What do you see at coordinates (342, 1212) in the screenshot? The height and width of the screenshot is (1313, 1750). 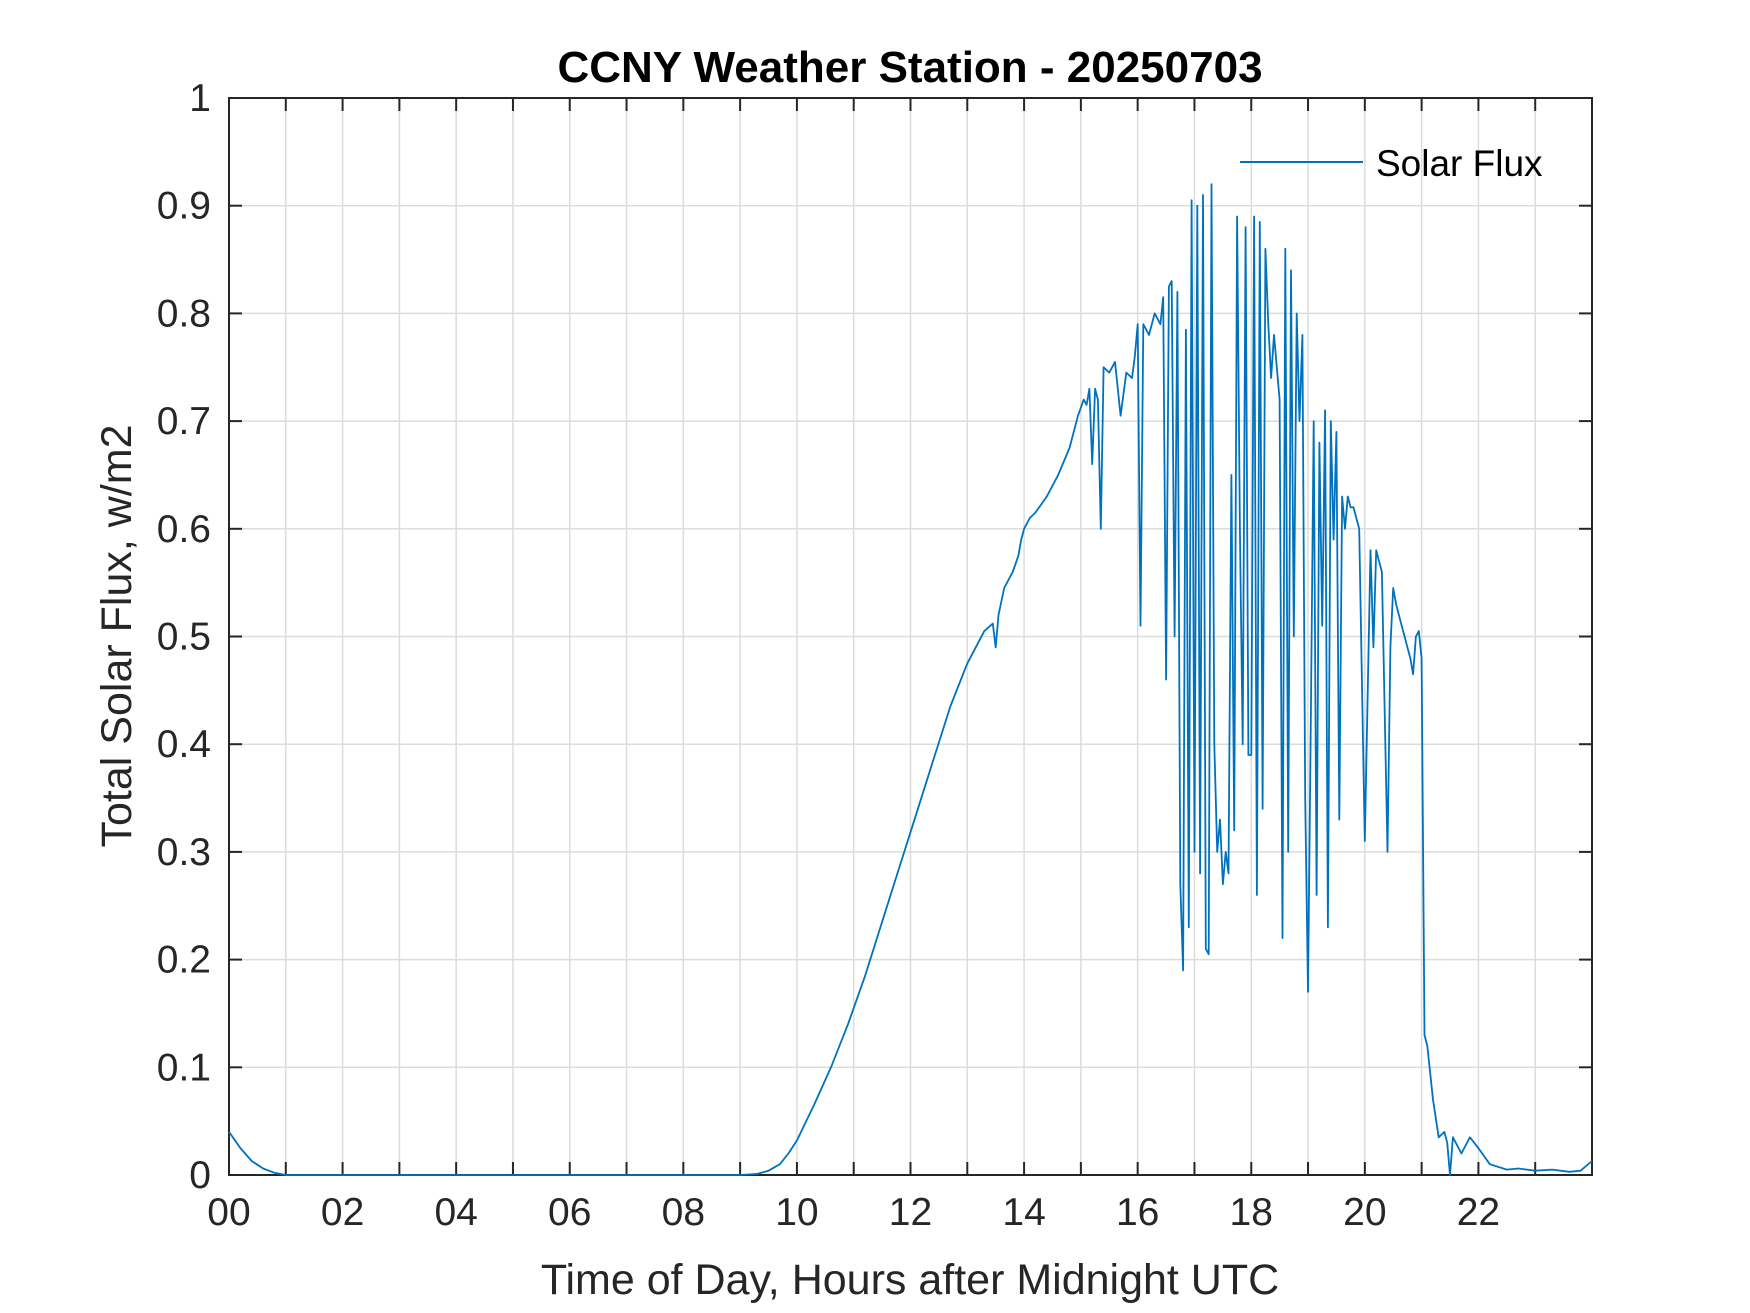 I see `x-tick-label: 02` at bounding box center [342, 1212].